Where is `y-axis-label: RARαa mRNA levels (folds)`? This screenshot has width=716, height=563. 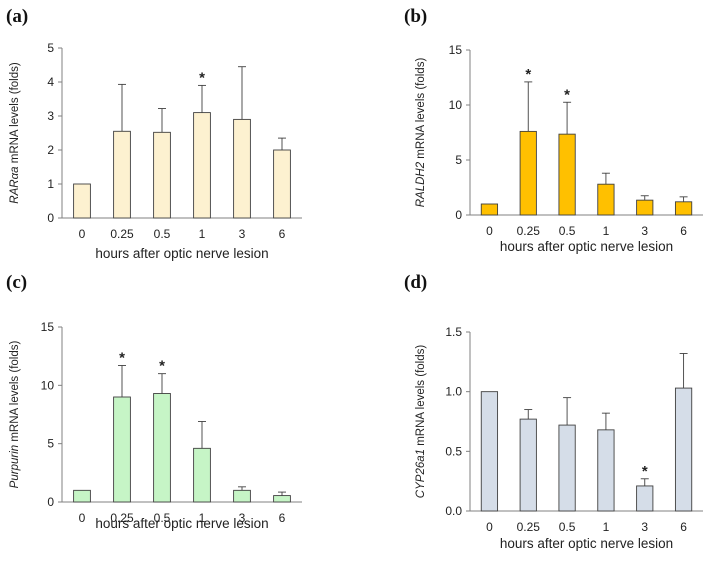 y-axis-label: RARαa mRNA levels (folds) is located at coordinates (15, 133).